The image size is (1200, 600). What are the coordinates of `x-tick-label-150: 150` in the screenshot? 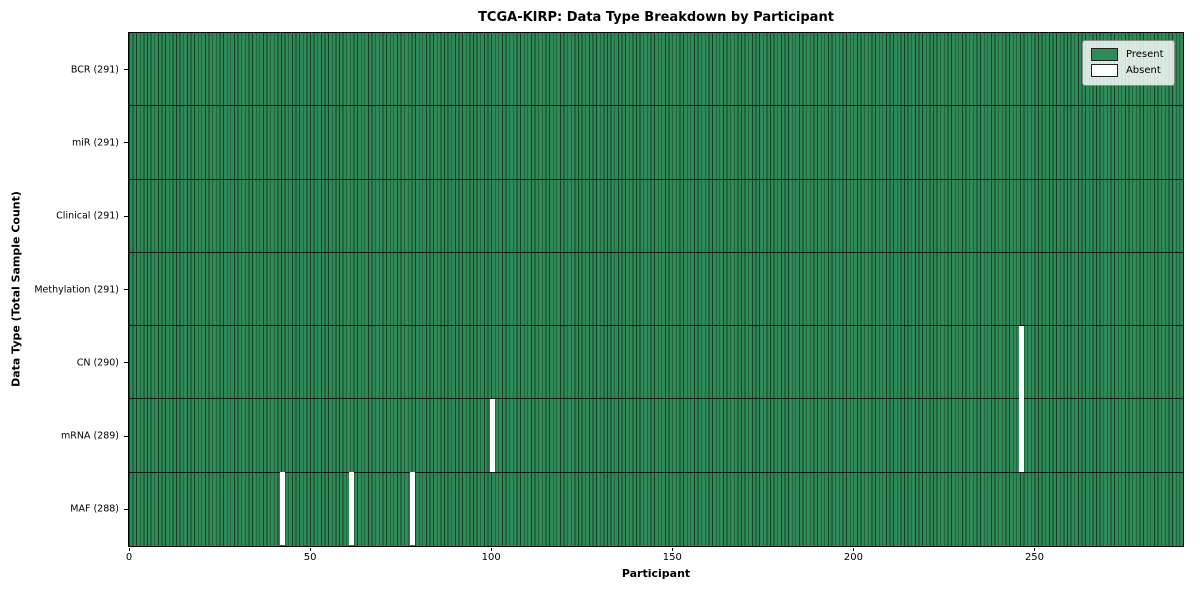 It's located at (672, 557).